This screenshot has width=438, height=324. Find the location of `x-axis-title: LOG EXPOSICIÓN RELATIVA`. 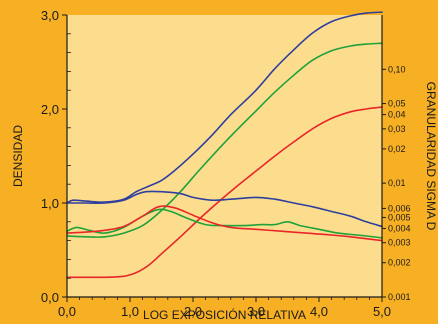

x-axis-title: LOG EXPOSICIÓN RELATIVA is located at coordinates (224, 314).